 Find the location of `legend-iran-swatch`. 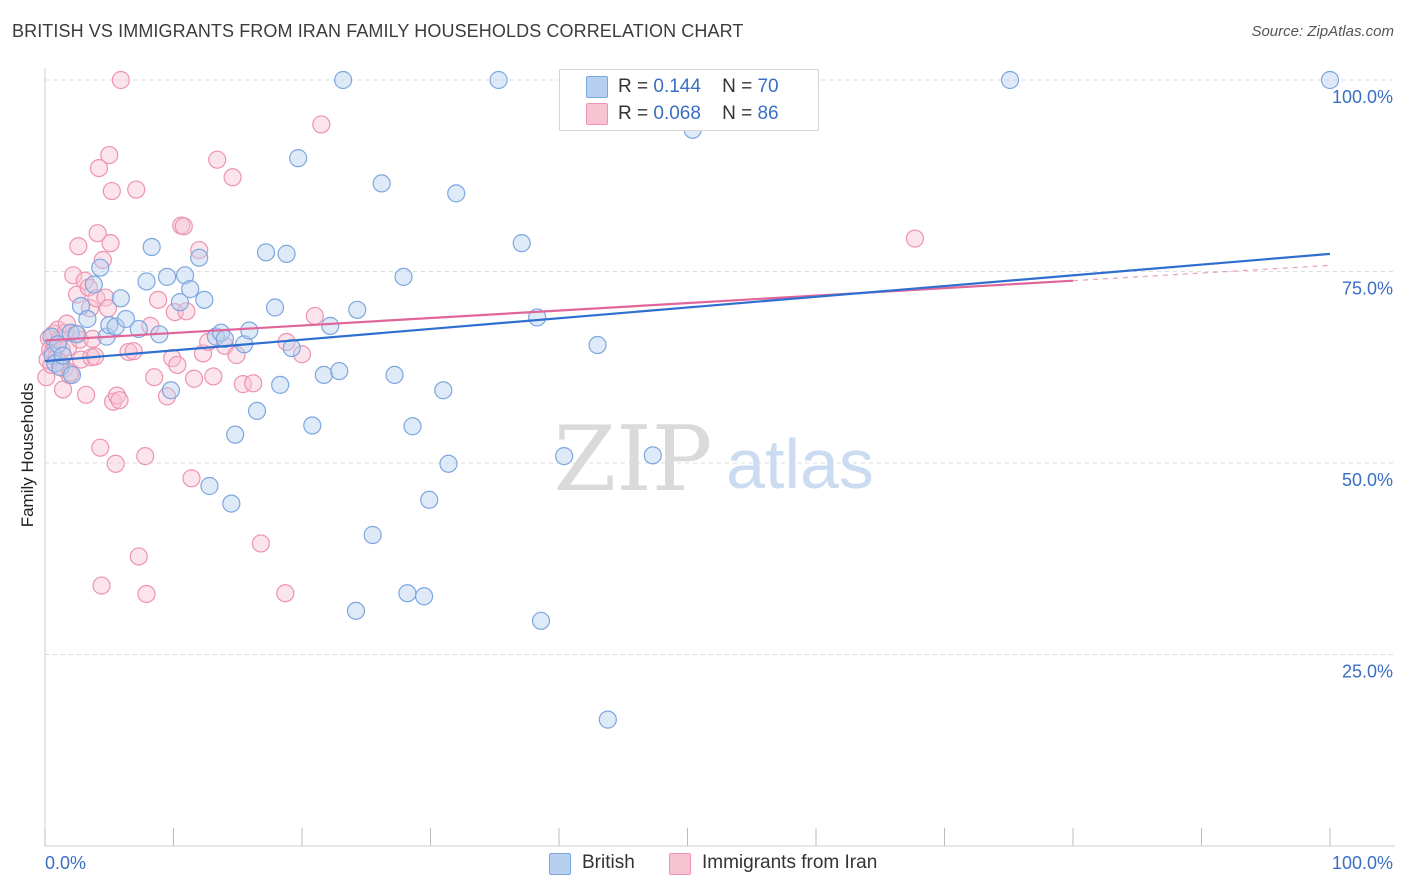

legend-iran-swatch is located at coordinates (680, 864).